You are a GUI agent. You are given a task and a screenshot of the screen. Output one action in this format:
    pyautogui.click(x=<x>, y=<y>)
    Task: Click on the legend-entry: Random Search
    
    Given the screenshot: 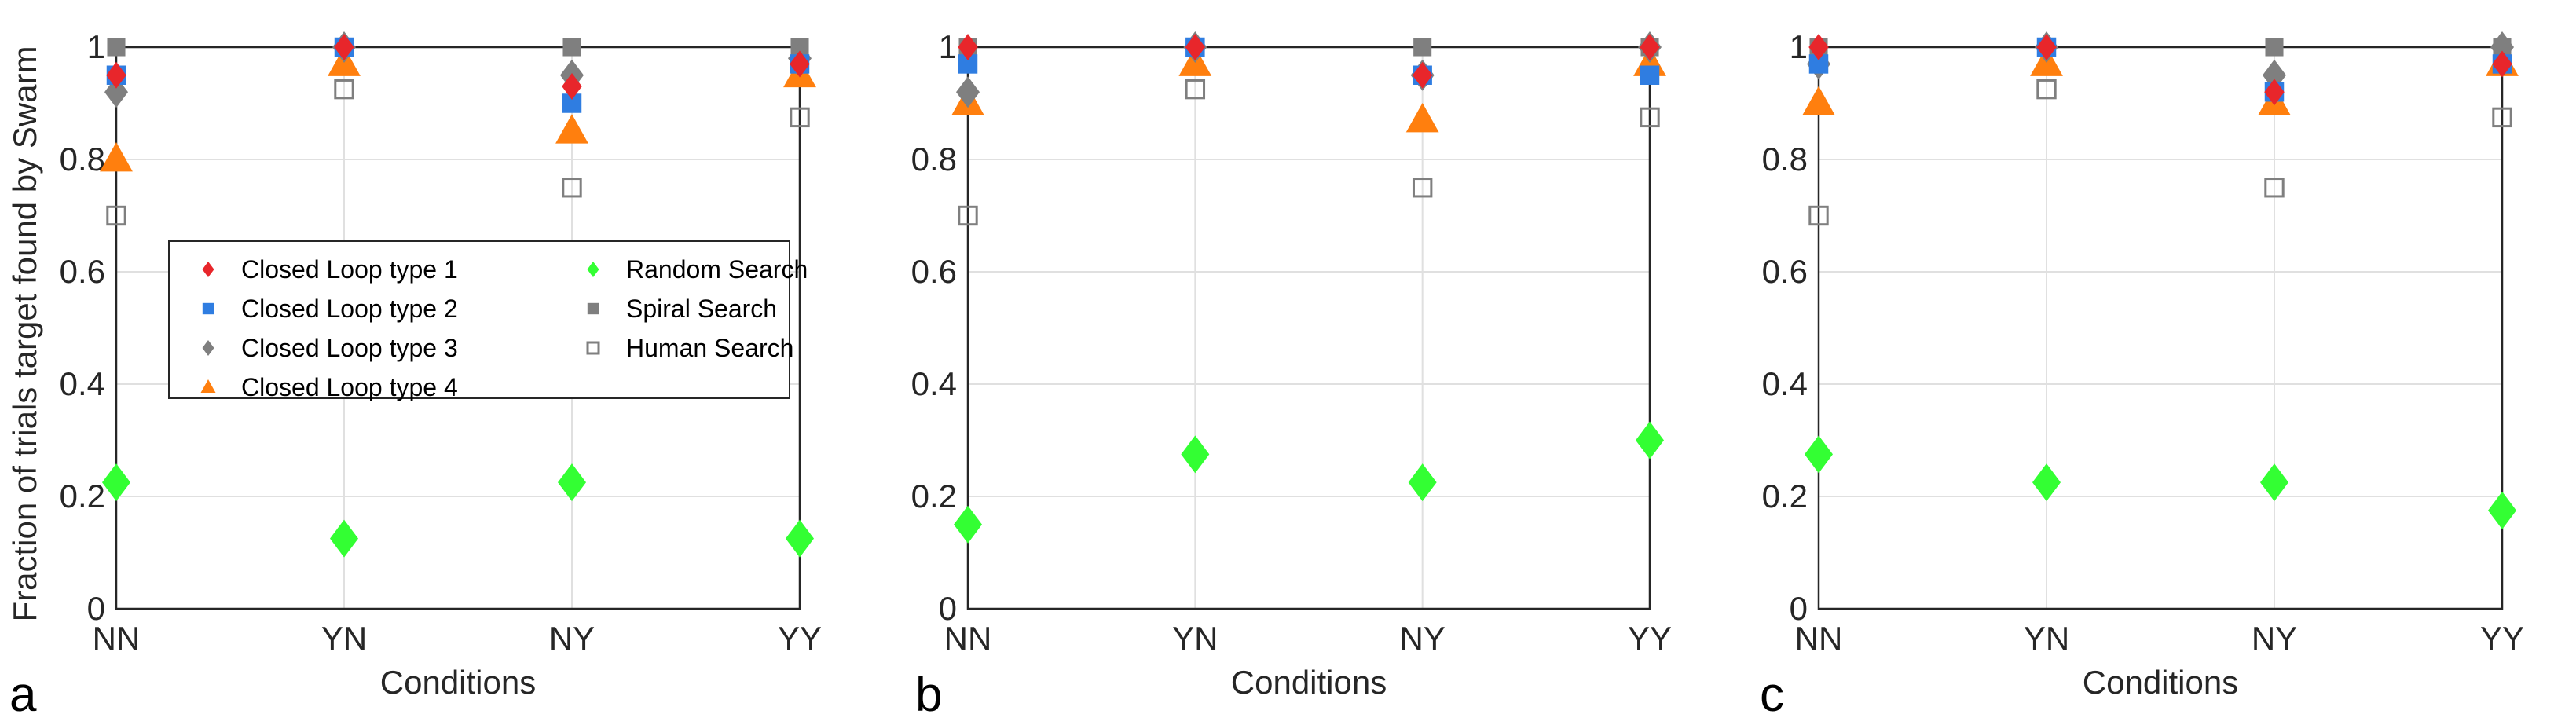 What is the action you would take?
    pyautogui.click(x=717, y=269)
    